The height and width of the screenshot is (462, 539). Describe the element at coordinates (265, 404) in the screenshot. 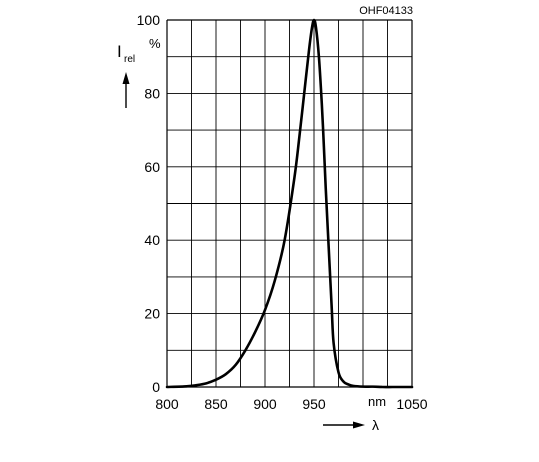

I see `x-tick-label: 900` at that location.